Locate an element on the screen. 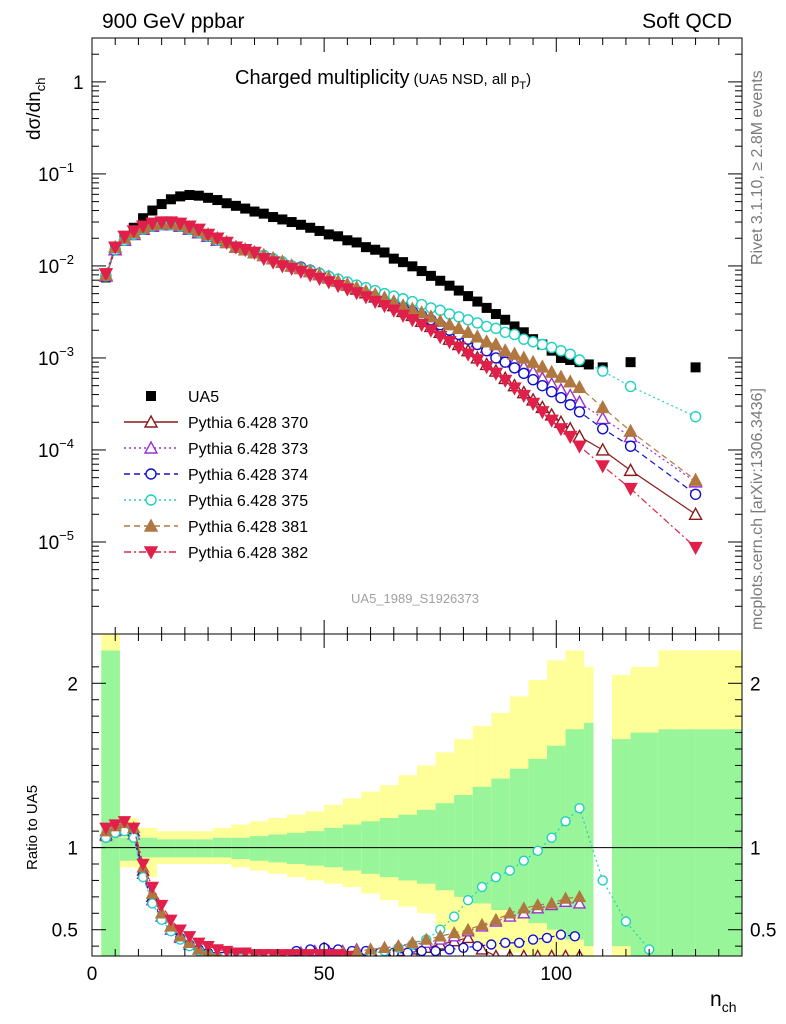 This screenshot has width=786, height=1024. chart-title-sub-suffix: ) is located at coordinates (528, 79).